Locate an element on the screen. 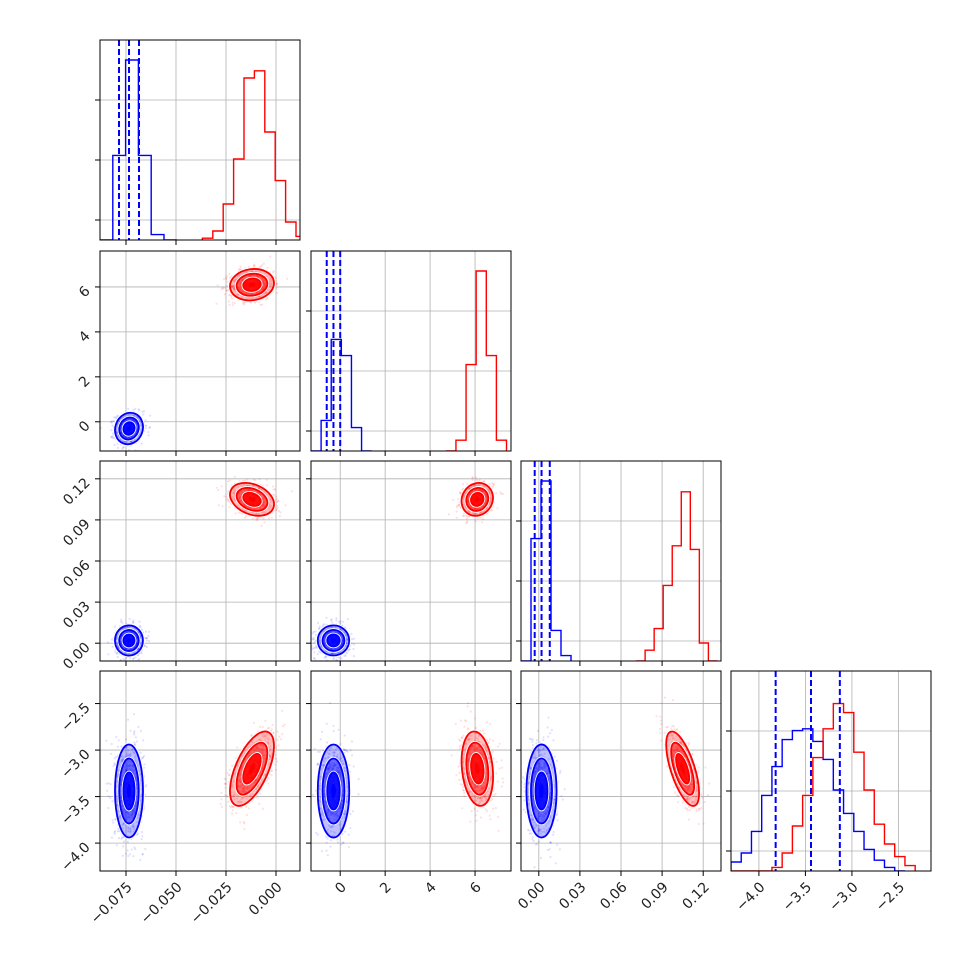 This screenshot has width=970, height=970. x-tick-label: −2.5 is located at coordinates (890, 896).